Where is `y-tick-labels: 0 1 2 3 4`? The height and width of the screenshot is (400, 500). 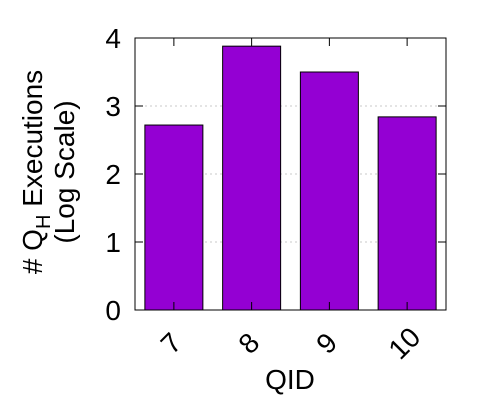
y-tick-labels: 0 1 2 3 4 is located at coordinates (113, 174).